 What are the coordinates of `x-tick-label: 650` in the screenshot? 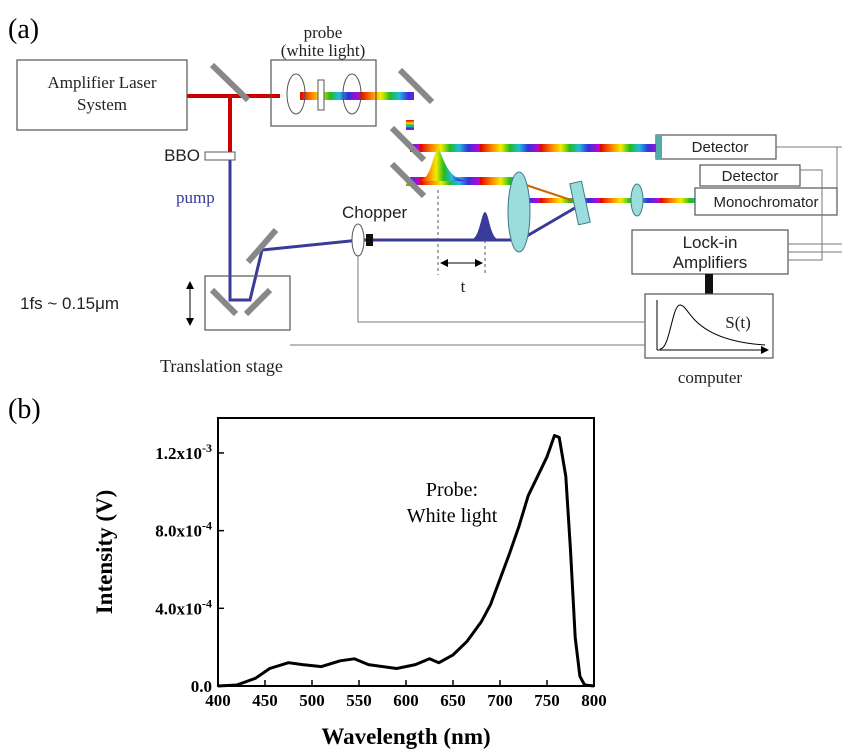 It's located at (453, 700).